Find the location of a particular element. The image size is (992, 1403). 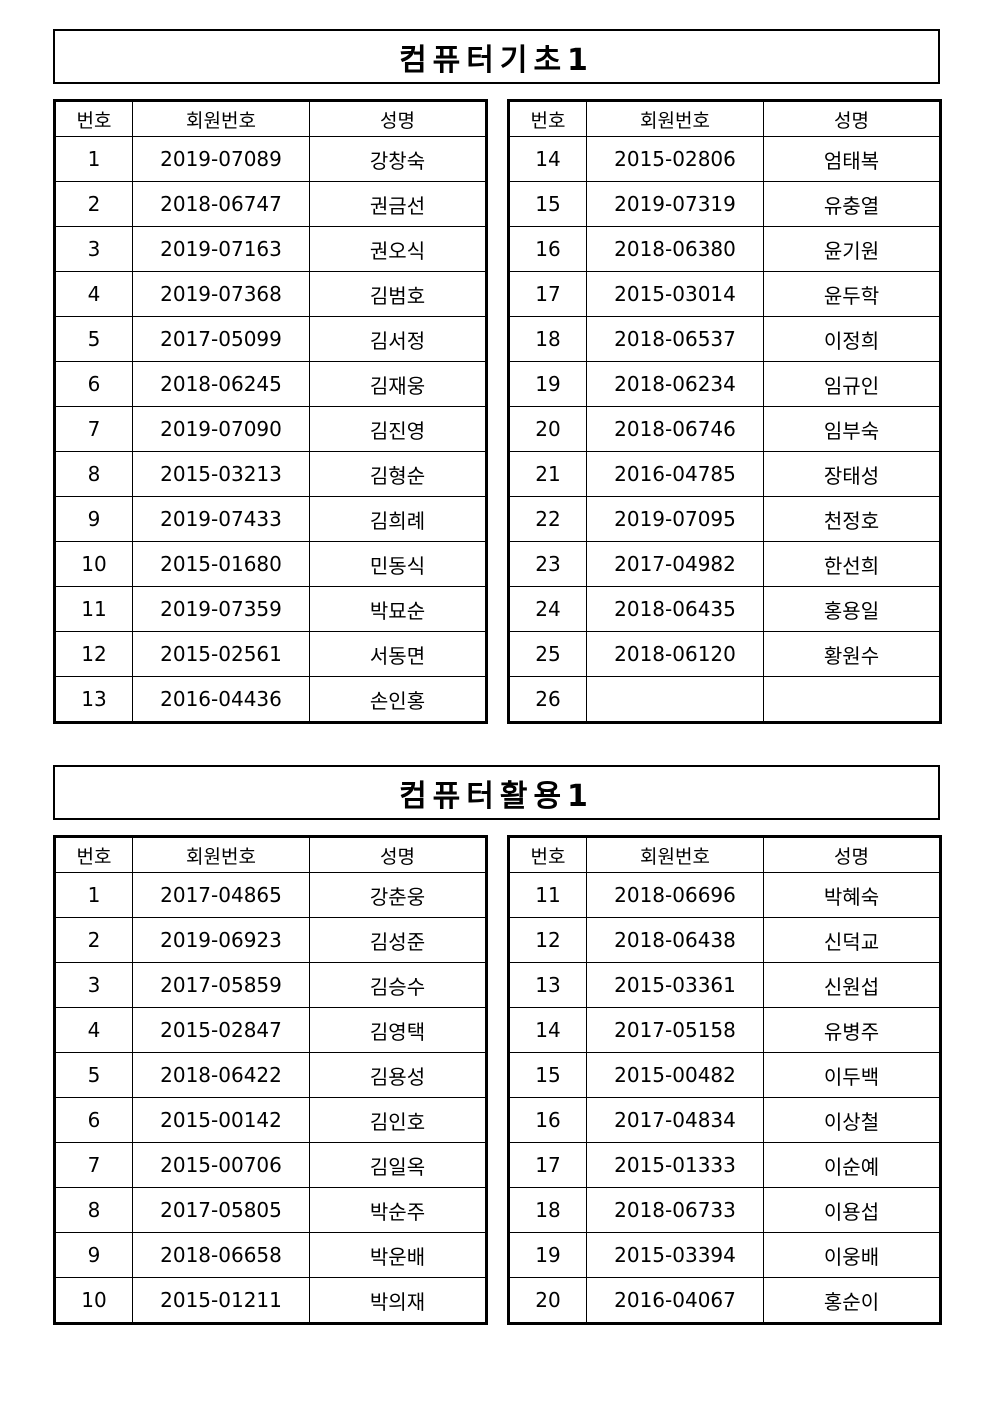

table-row: 7 2019-07090 김진영 is located at coordinates (270, 429).